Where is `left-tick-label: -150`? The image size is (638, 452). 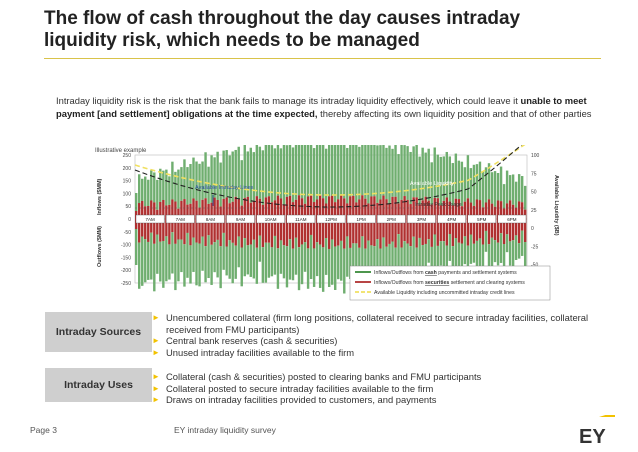 left-tick-label: -150 is located at coordinates (126, 258).